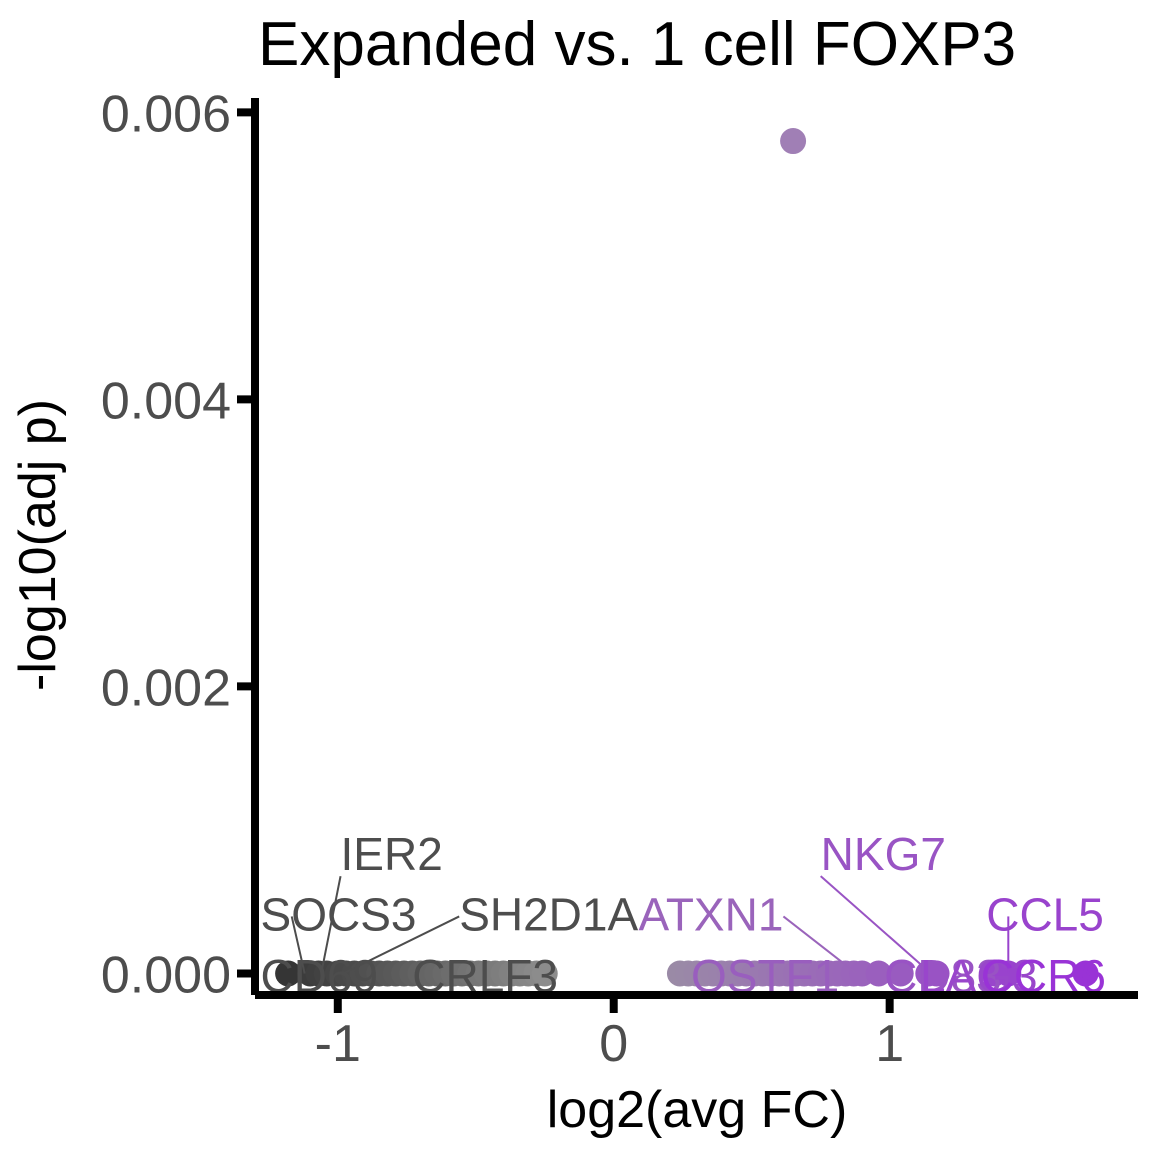 The width and height of the screenshot is (1152, 1152). I want to click on y-axis-title: -log10(adj p), so click(38, 545).